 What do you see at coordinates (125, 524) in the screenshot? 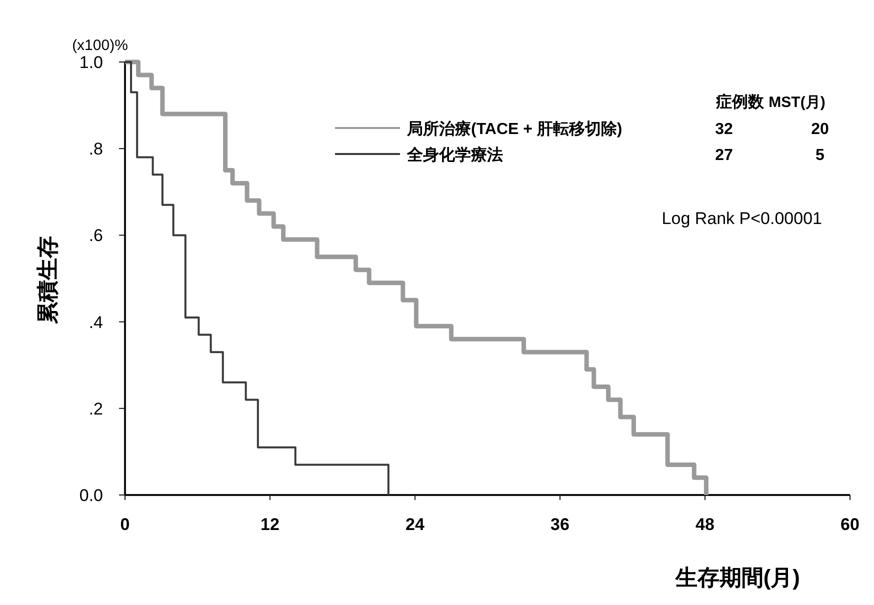
I see `x-tick-label: 0` at bounding box center [125, 524].